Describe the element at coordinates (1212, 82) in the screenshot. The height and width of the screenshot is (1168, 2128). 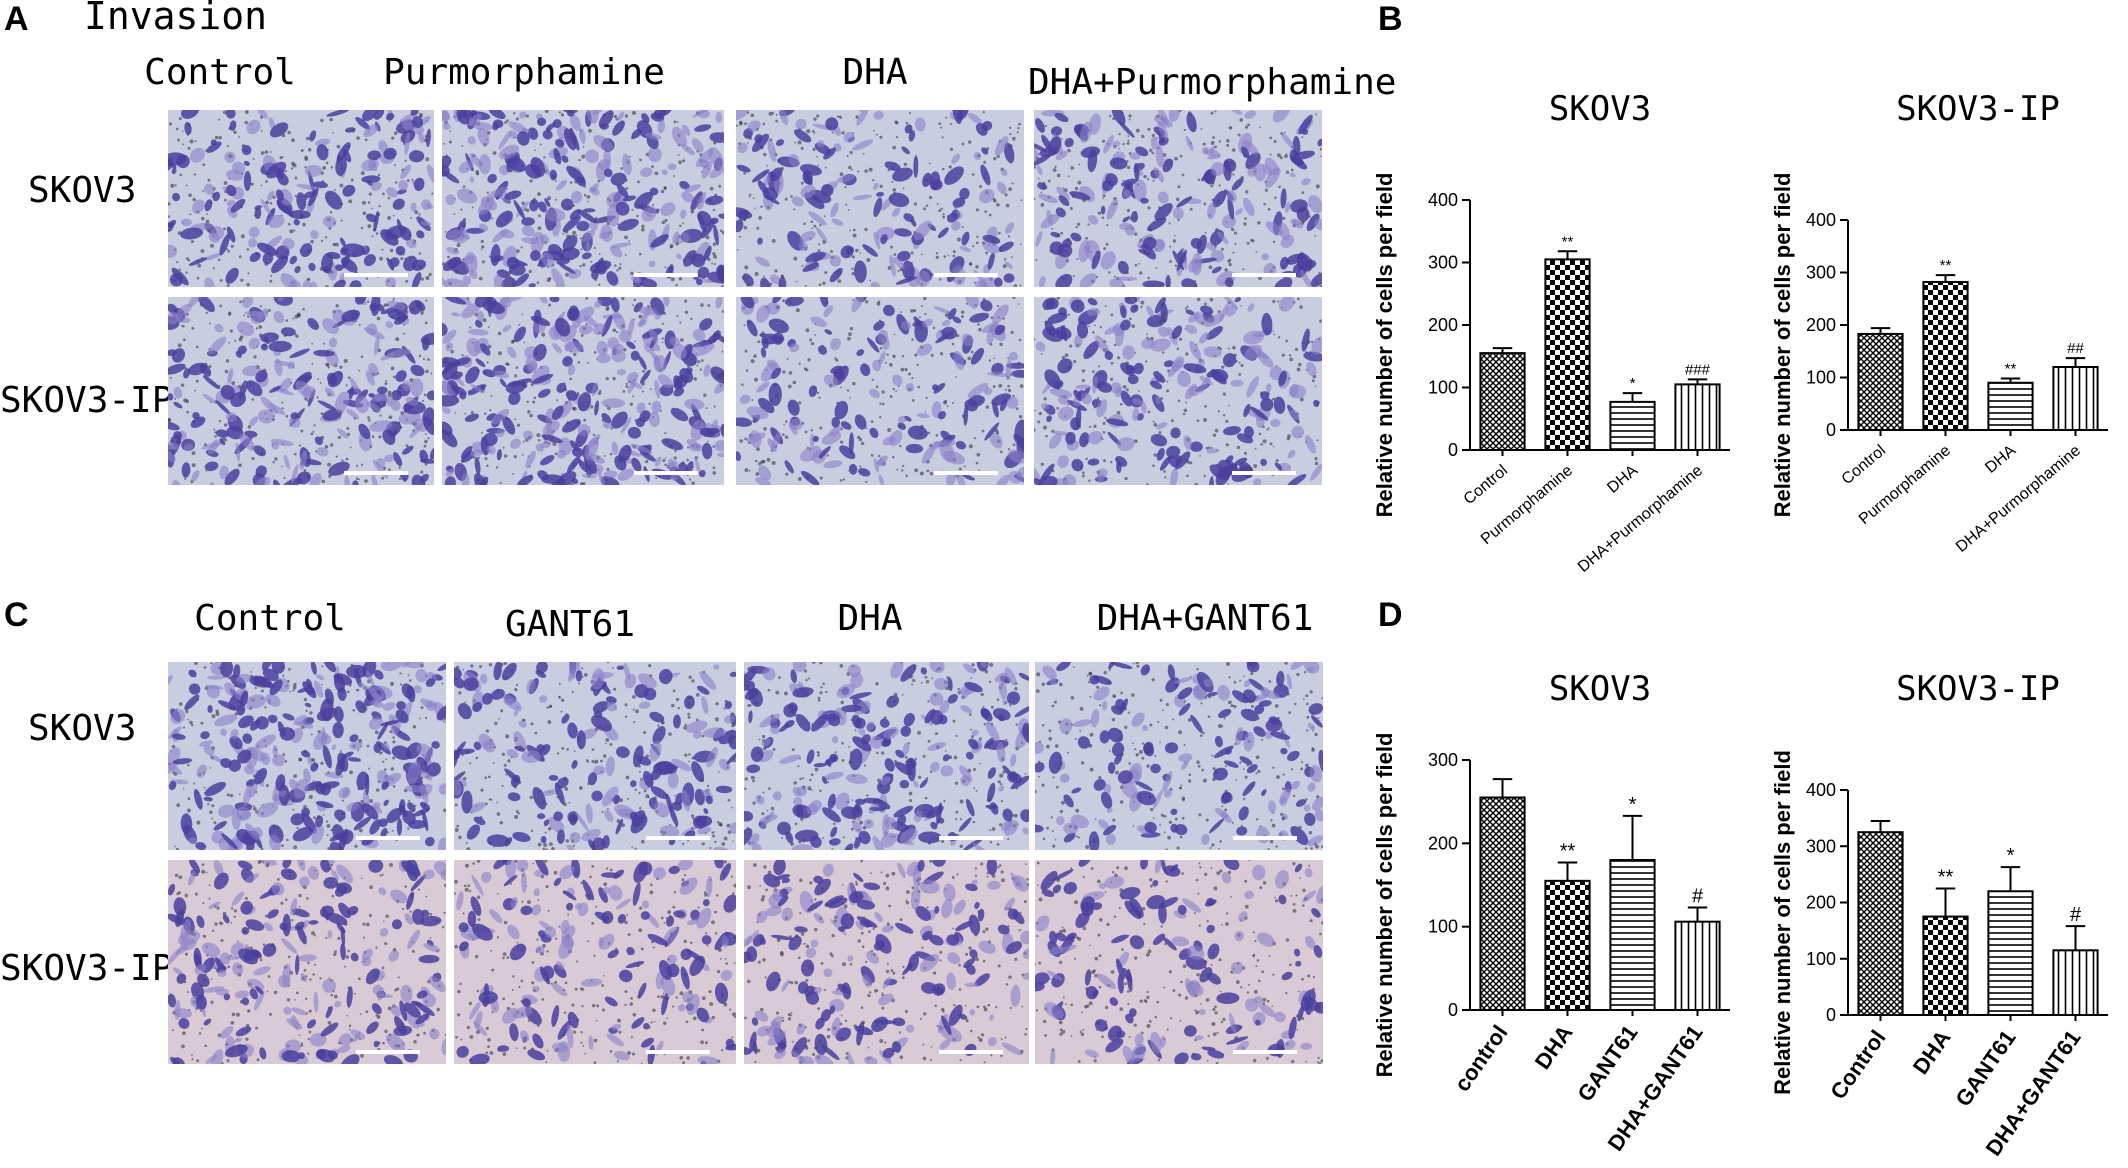
I see `panel-a-col-dha-purmorphamine: DHA+Purmorphamine` at that location.